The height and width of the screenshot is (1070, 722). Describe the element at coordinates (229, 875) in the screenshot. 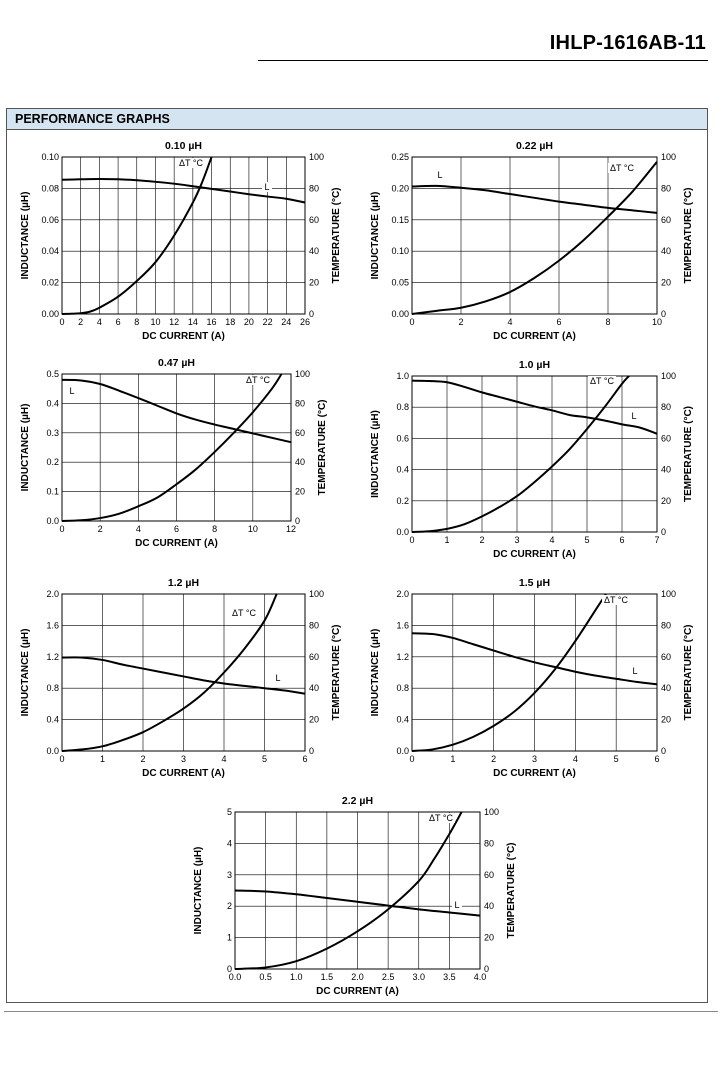

I see `y-tick-label: 3` at that location.